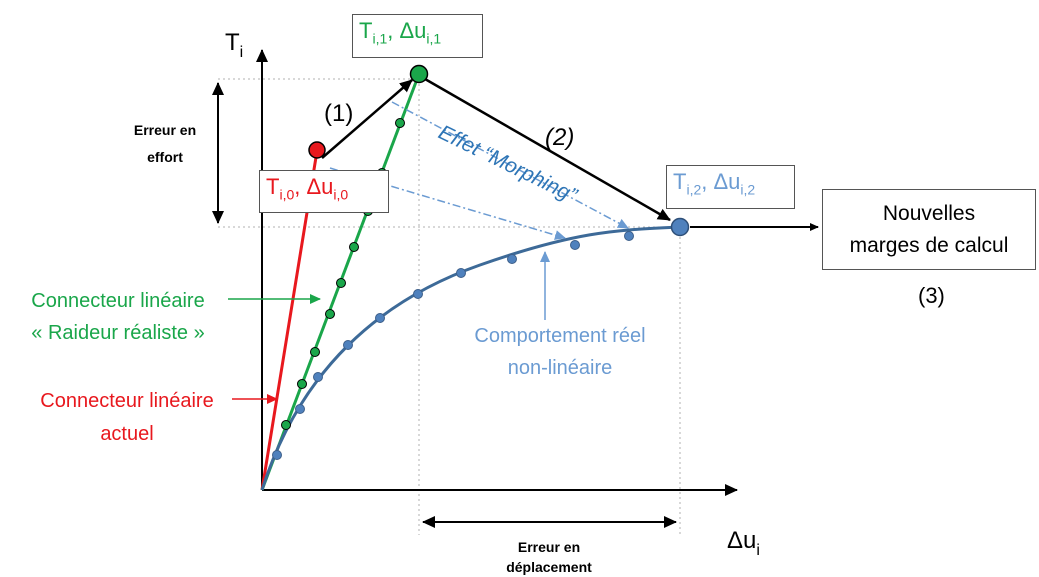 The height and width of the screenshot is (577, 1039). I want to click on error-displacement-label-line2: déplacement, so click(549, 567).